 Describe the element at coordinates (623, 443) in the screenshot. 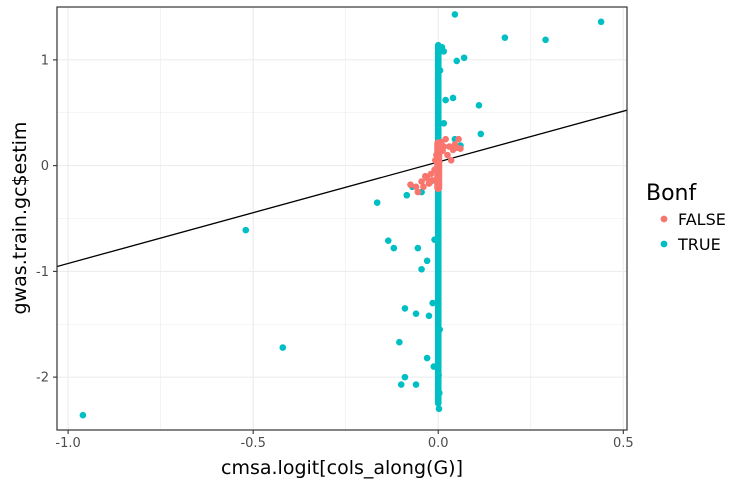

I see `x-tick-label: 0.5` at that location.